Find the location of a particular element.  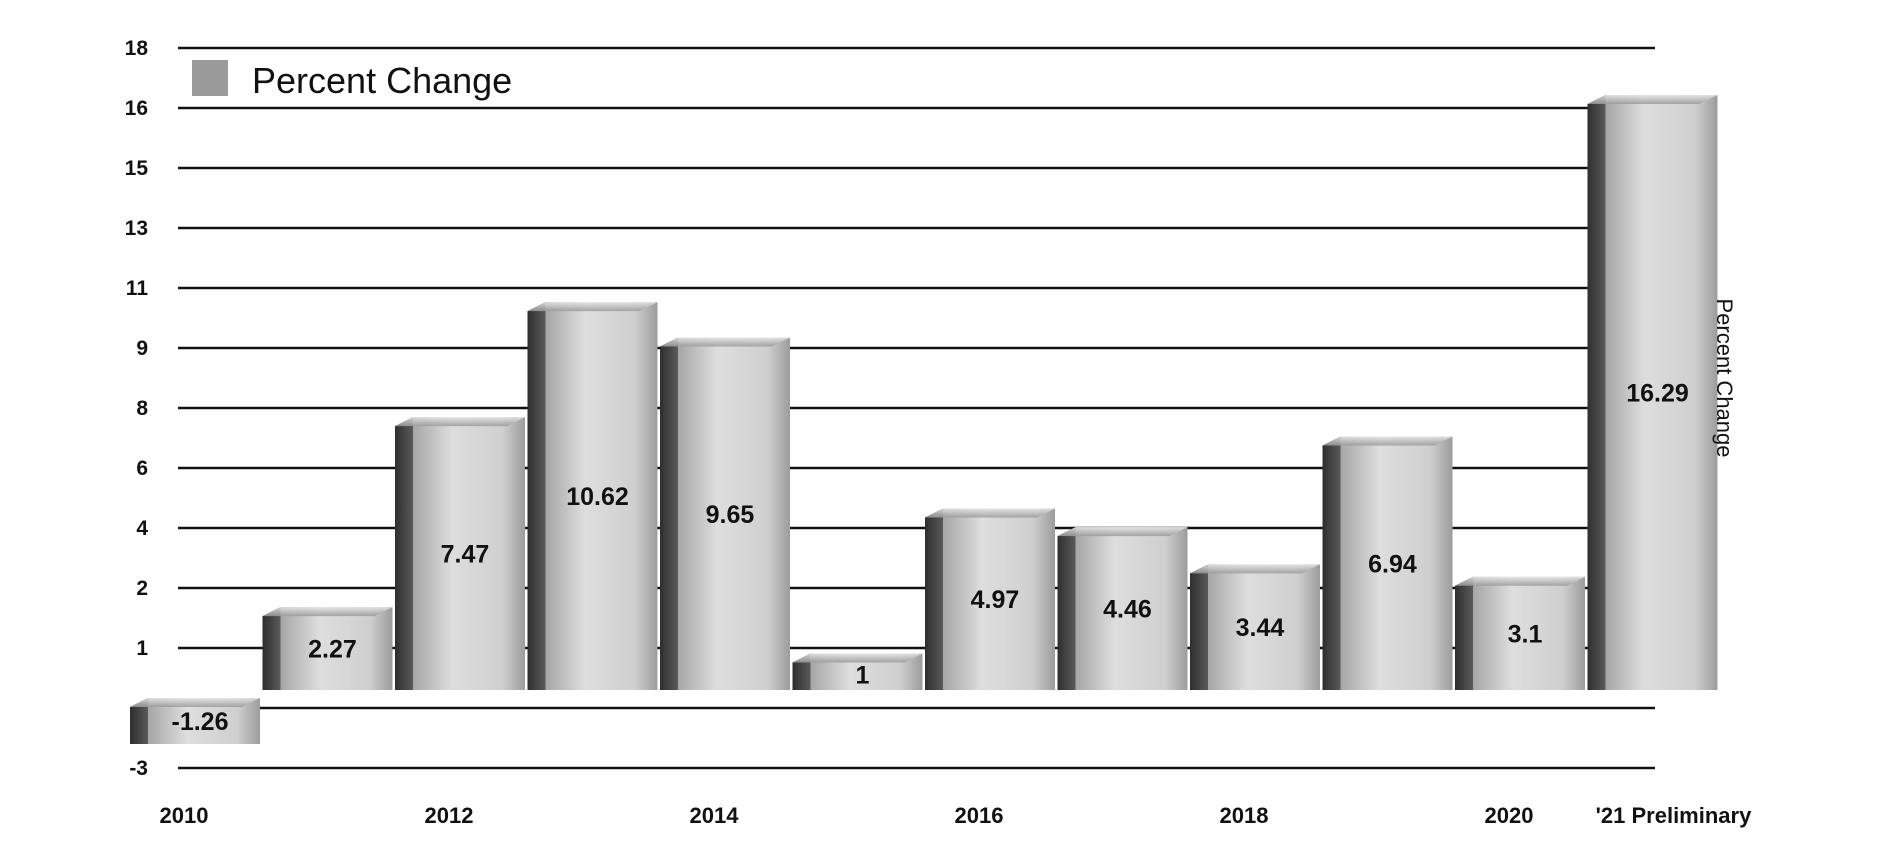

bar: 3.44 is located at coordinates (1255, 627).